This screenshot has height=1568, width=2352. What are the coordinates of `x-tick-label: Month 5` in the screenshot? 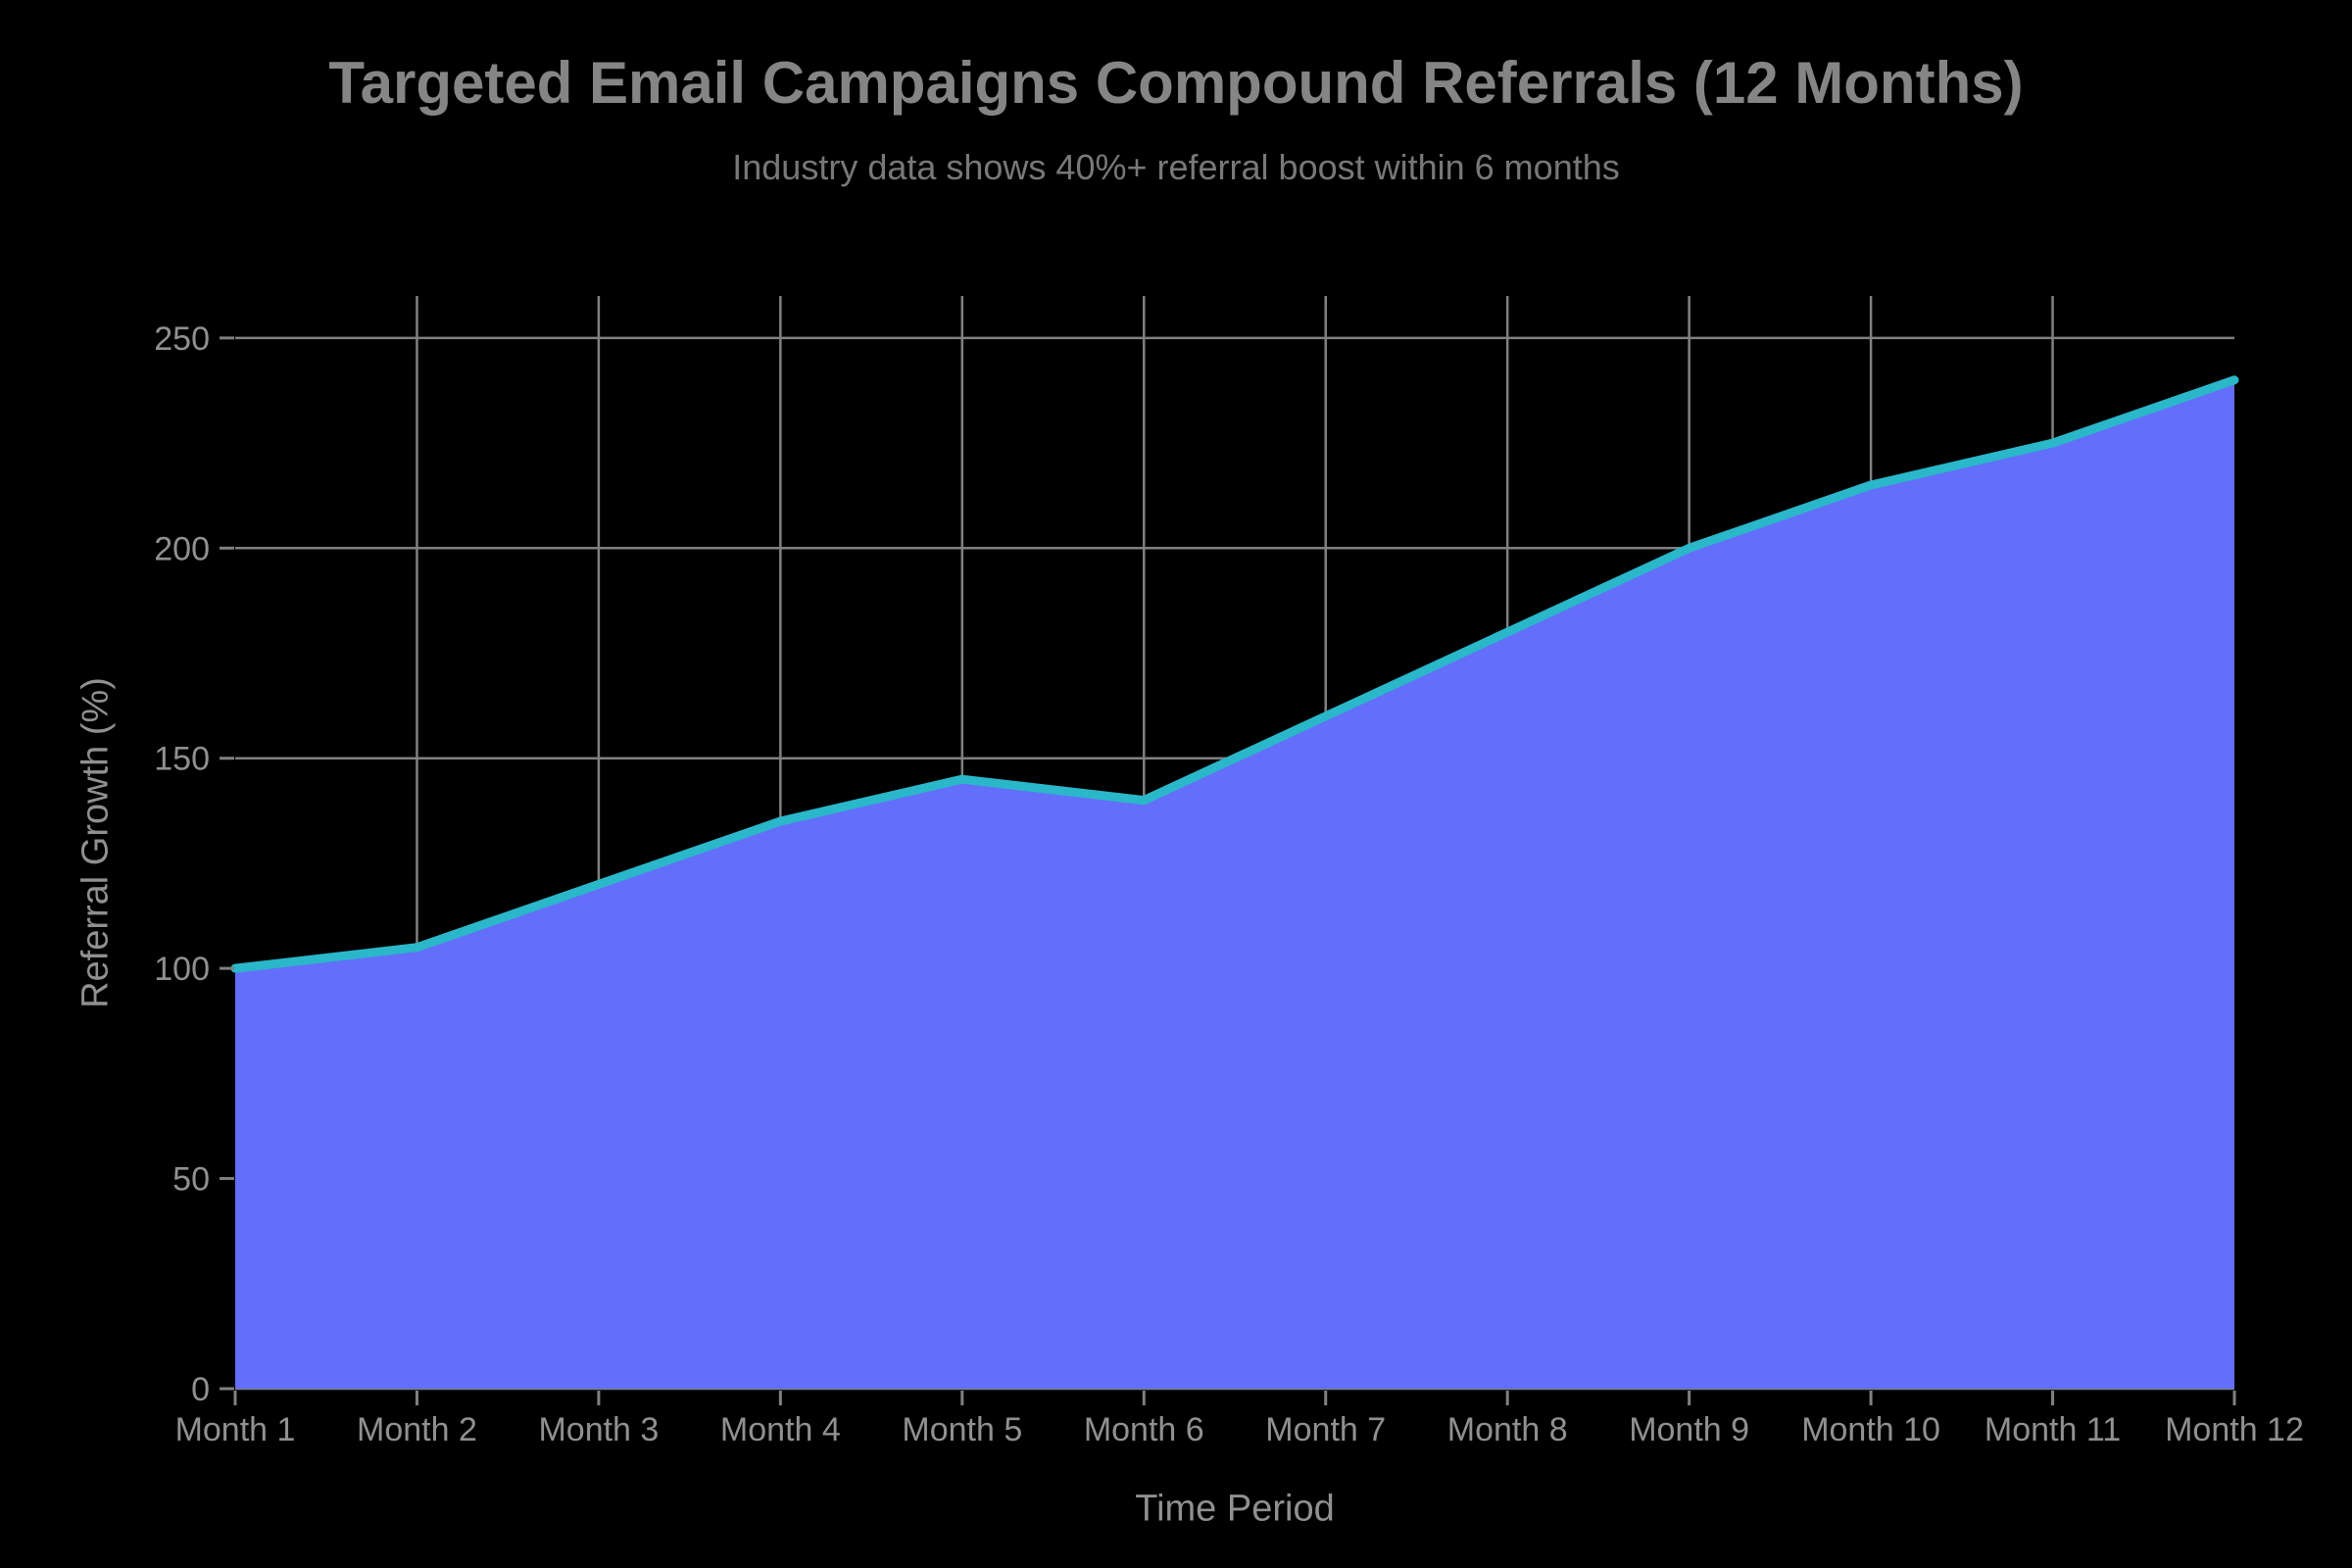 It's located at (962, 1429).